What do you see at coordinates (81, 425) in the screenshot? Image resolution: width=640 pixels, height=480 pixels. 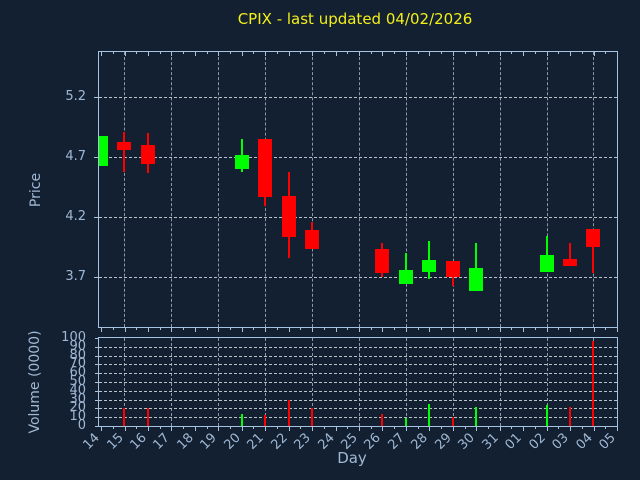 I see `volume-tick-label: 0` at bounding box center [81, 425].